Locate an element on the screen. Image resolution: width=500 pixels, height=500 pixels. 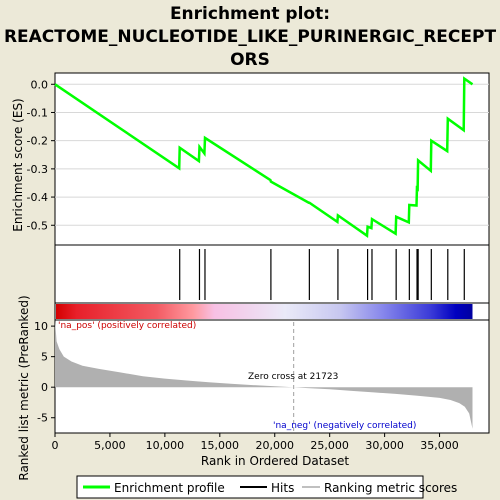
es-y-ticks: 0.0 -0.1 -0.2 -0.3 -0.4 -0.5 is located at coordinates (41, 155).